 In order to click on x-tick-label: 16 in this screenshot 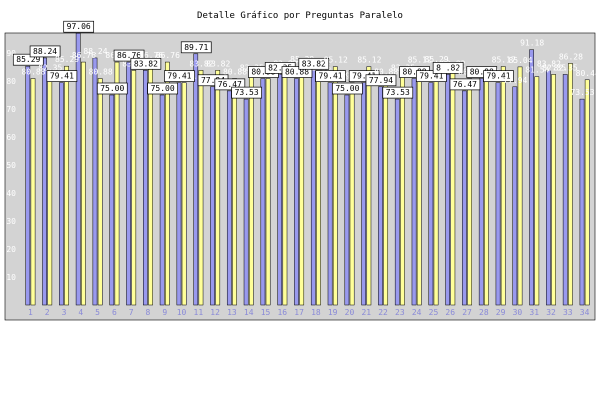, I will do `click(282, 312)`.